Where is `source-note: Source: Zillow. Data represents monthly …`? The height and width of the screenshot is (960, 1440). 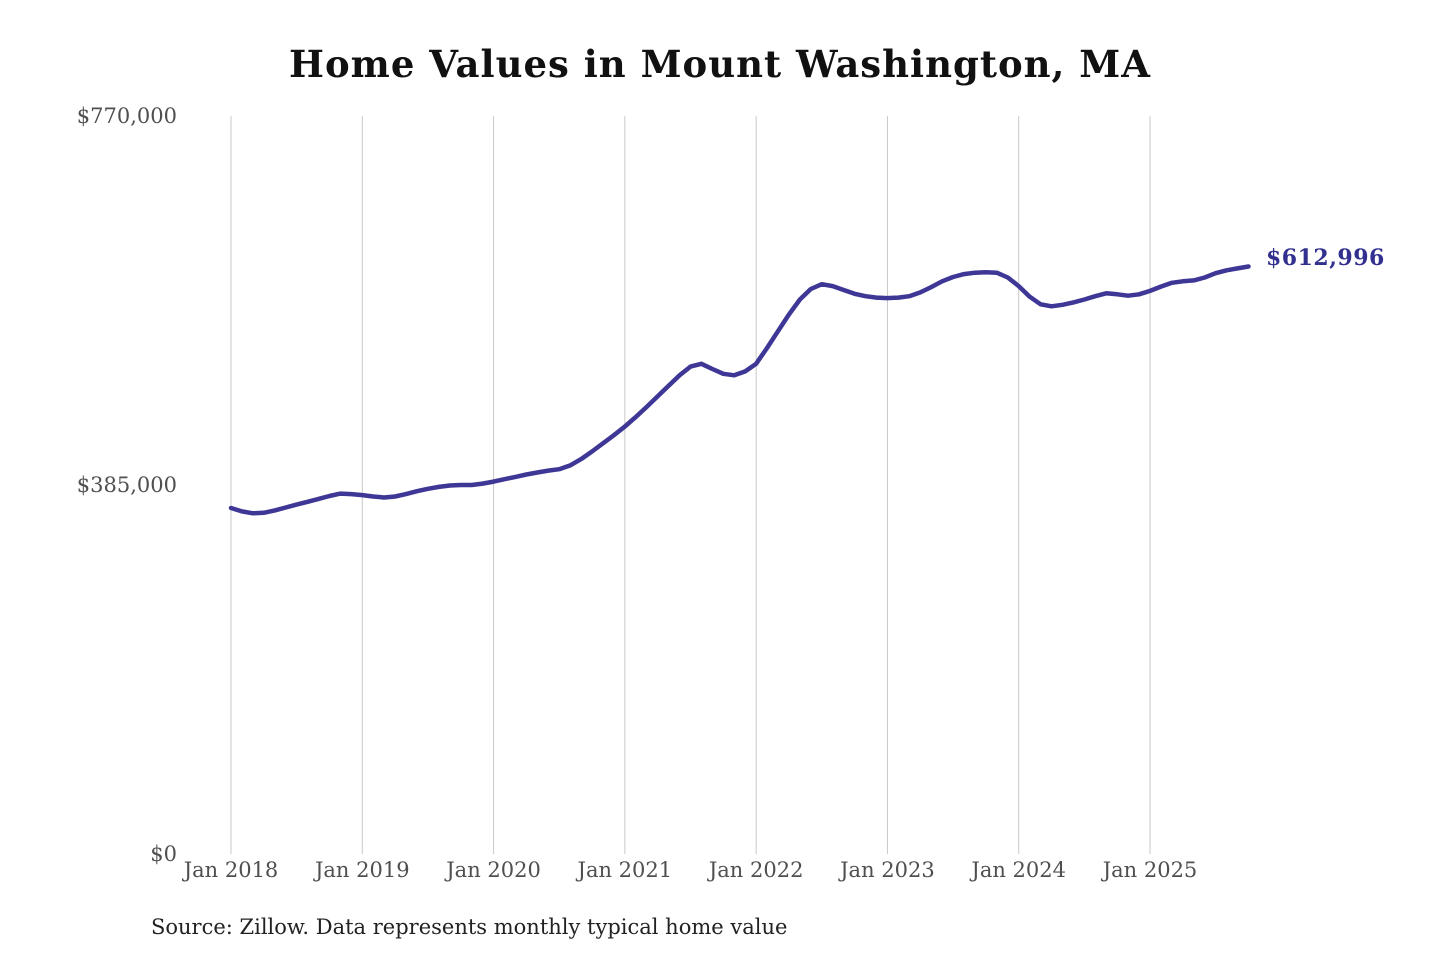 source-note: Source: Zillow. Data represents monthly … is located at coordinates (469, 927).